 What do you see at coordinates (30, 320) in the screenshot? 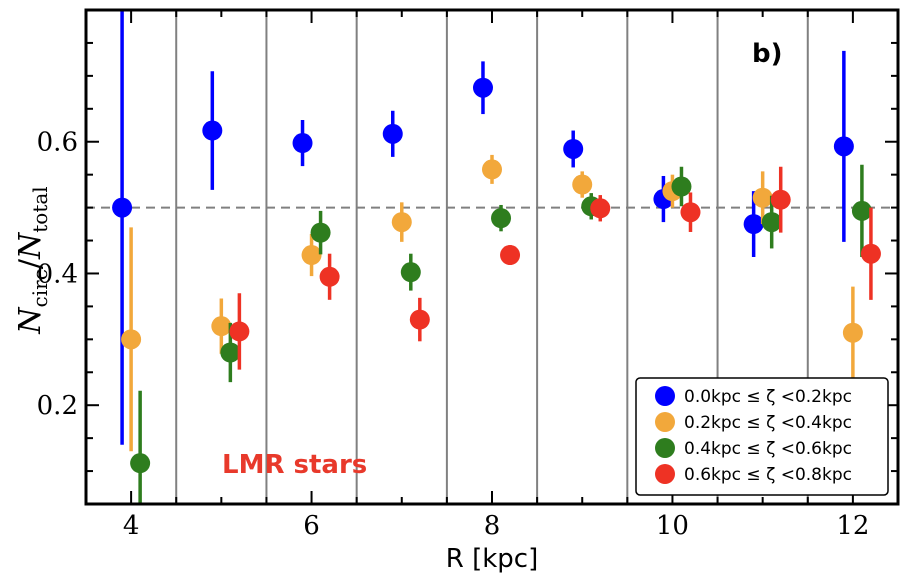
I see `y-label-main: N` at bounding box center [30, 320].